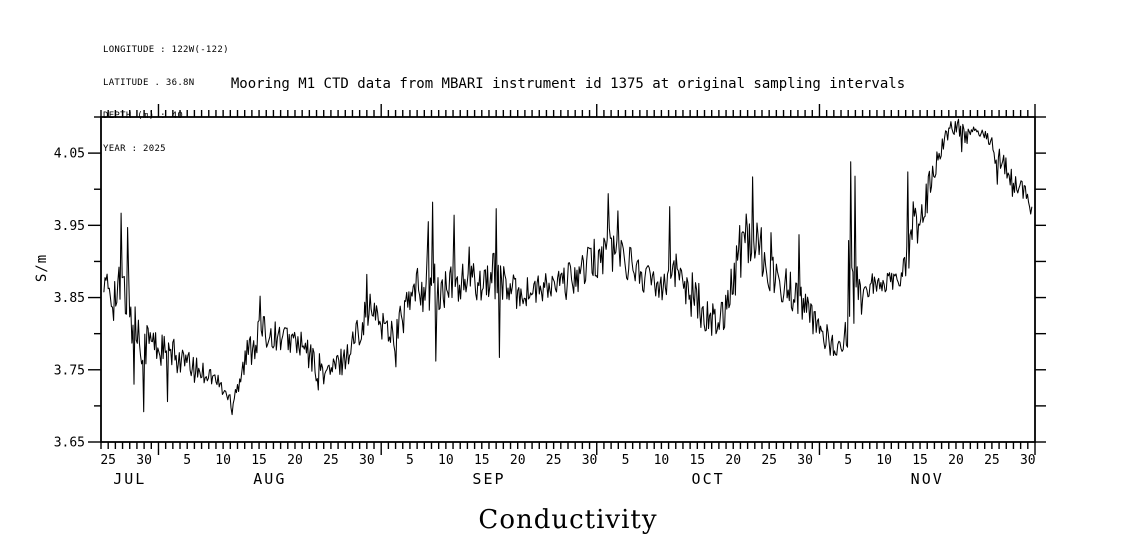  I want to click on x-month-label: JUL, so click(129, 479).